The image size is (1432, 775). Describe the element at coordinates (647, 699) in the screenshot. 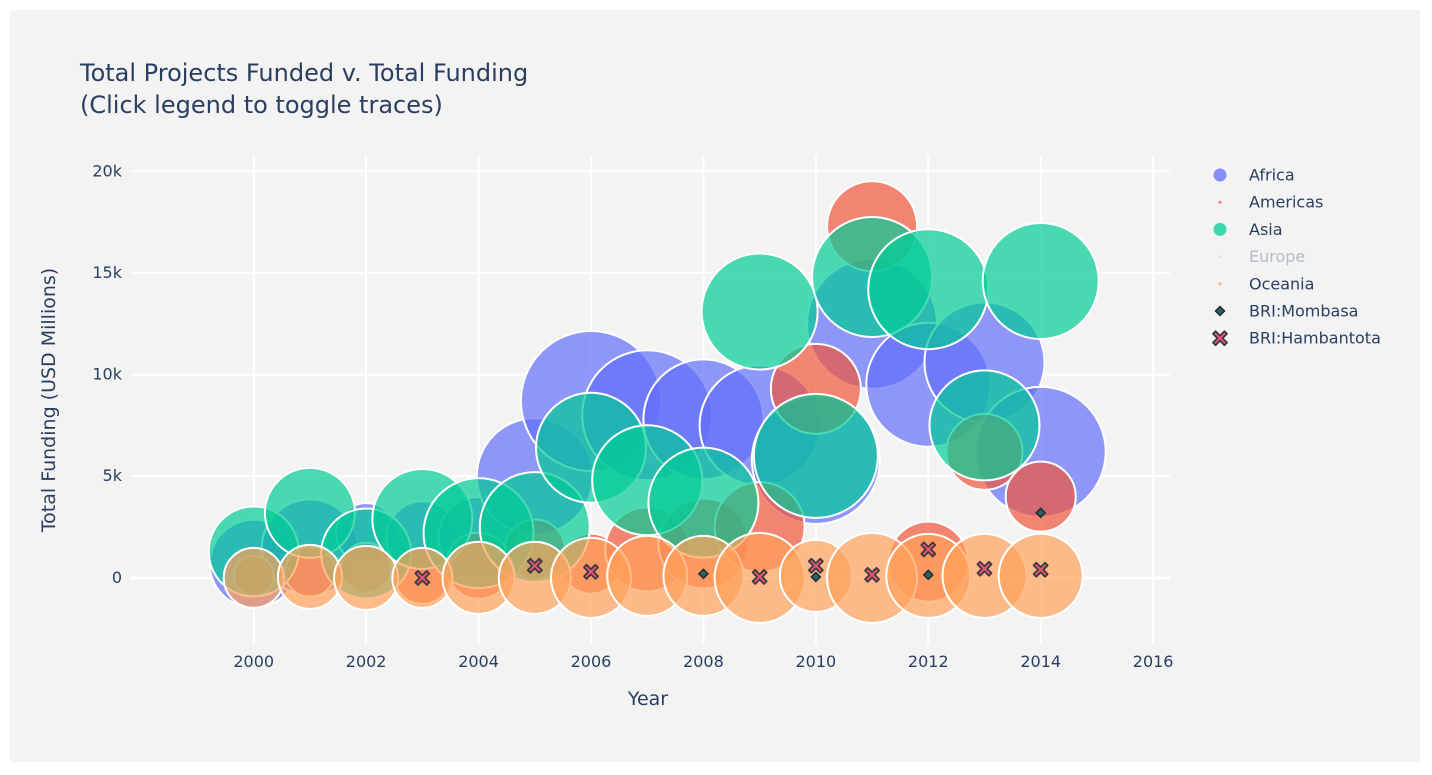

I see `x-axis-title: Year` at that location.